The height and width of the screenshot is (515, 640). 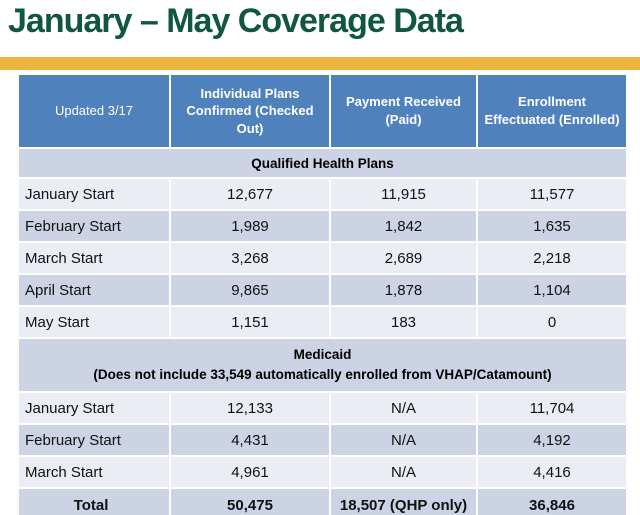 I want to click on cell-confirmed: 12,677, so click(x=250, y=194).